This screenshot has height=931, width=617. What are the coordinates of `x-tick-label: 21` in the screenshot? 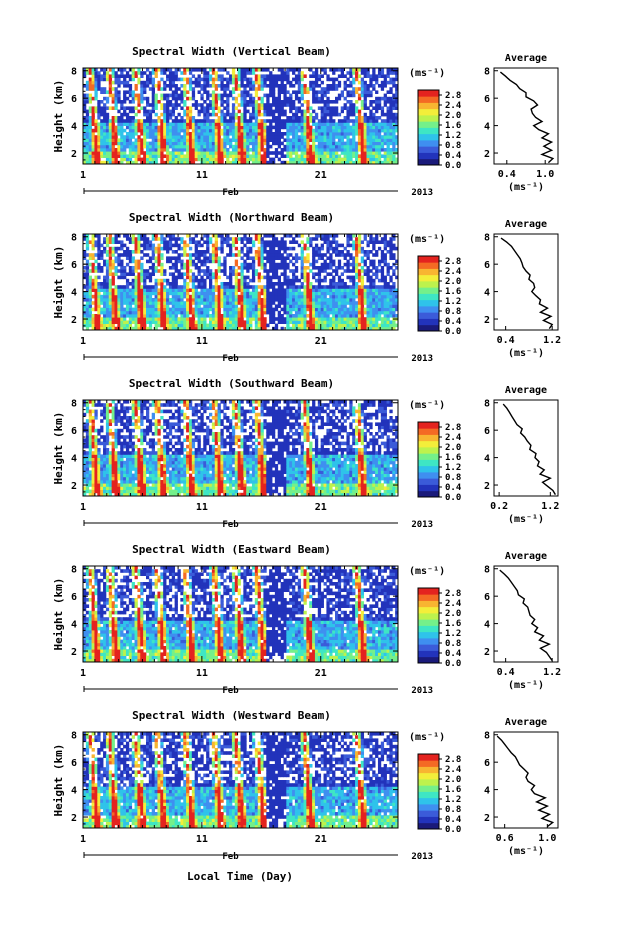 It's located at (321, 175).